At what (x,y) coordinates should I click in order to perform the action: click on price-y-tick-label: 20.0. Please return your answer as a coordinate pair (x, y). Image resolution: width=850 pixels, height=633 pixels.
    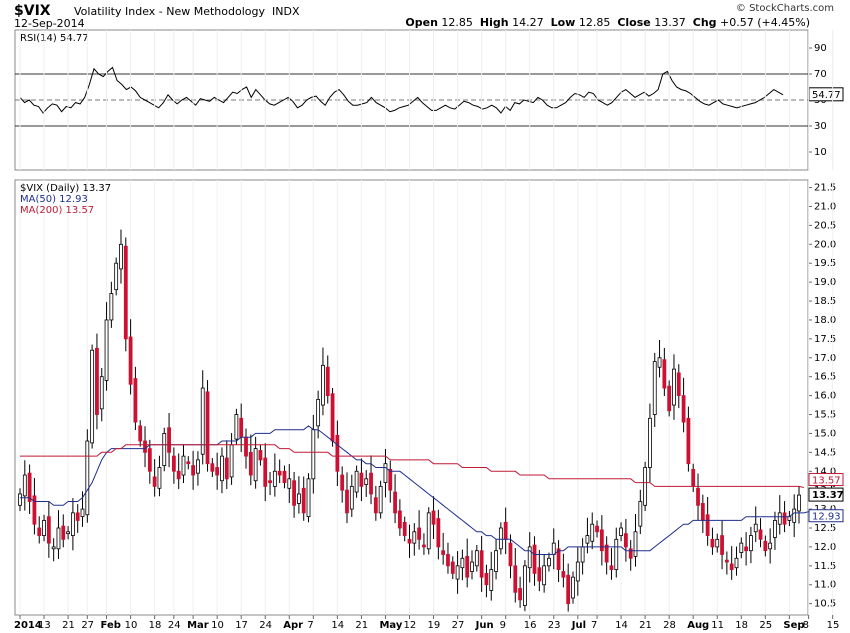
    Looking at the image, I should click on (825, 244).